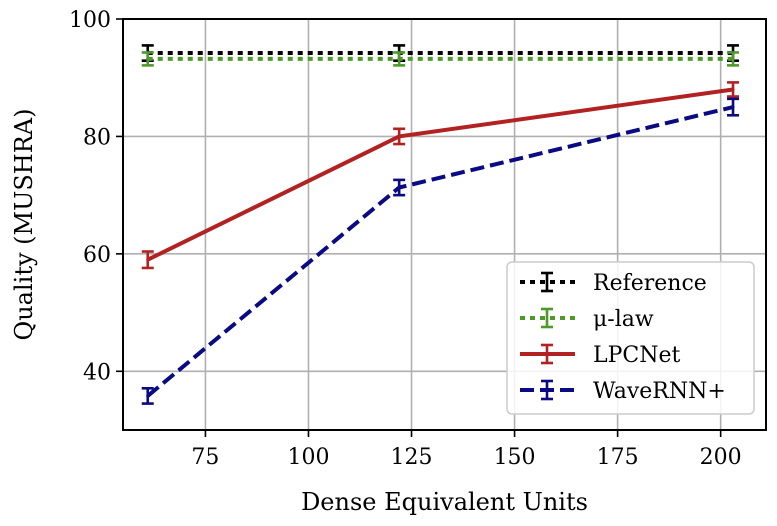 The height and width of the screenshot is (526, 777). I want to click on series-law, so click(440, 59).